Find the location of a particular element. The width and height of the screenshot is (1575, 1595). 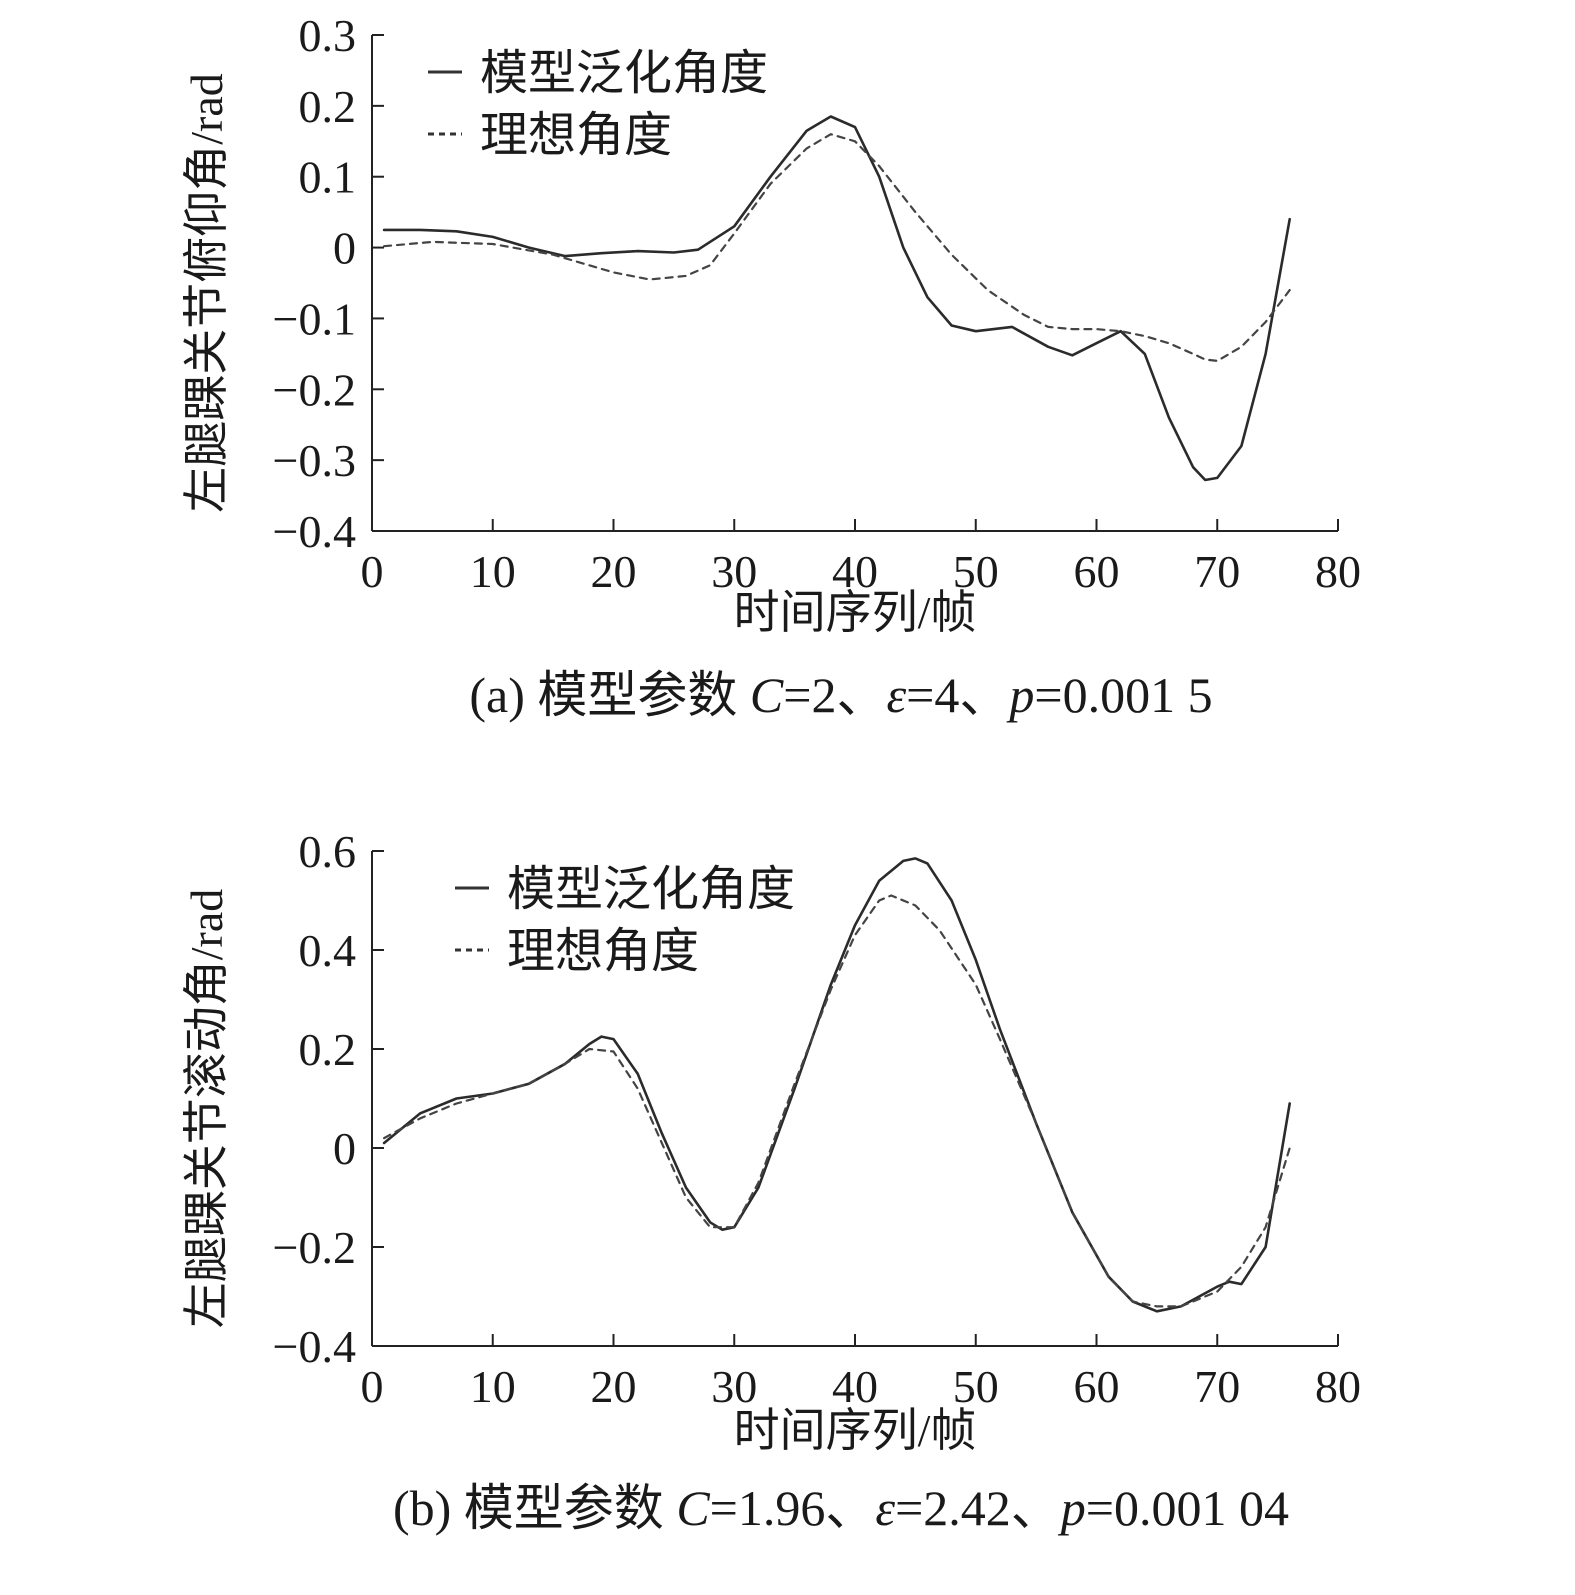

figure-caption: (a) 模型参数 C=2、ε=4、p=0.001 5 is located at coordinates (840, 695).